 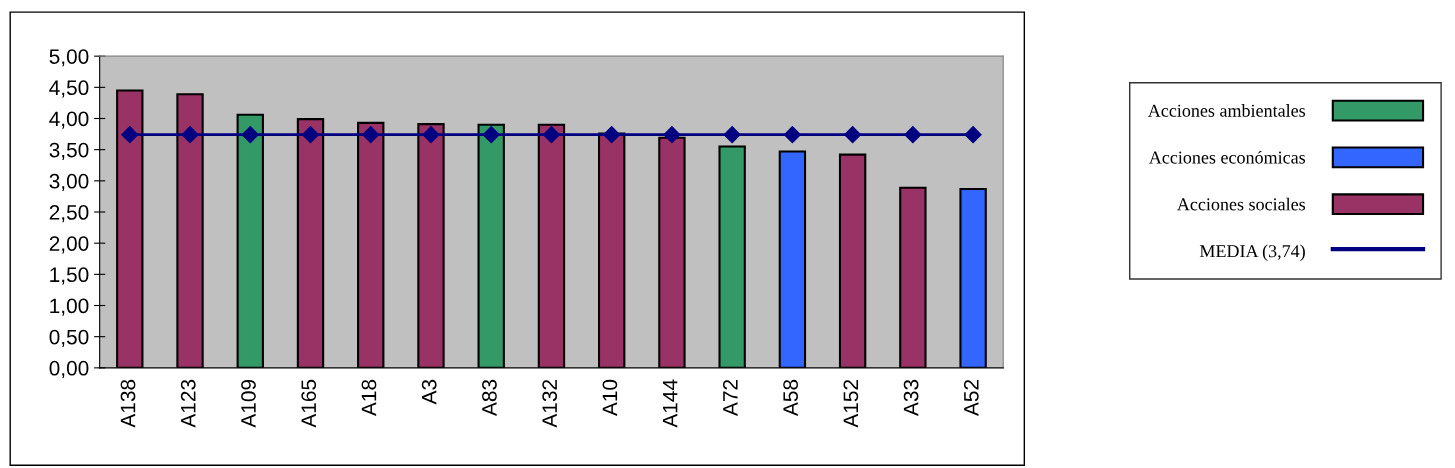 I want to click on legend-label: Acciones económicas, so click(x=1227, y=157).